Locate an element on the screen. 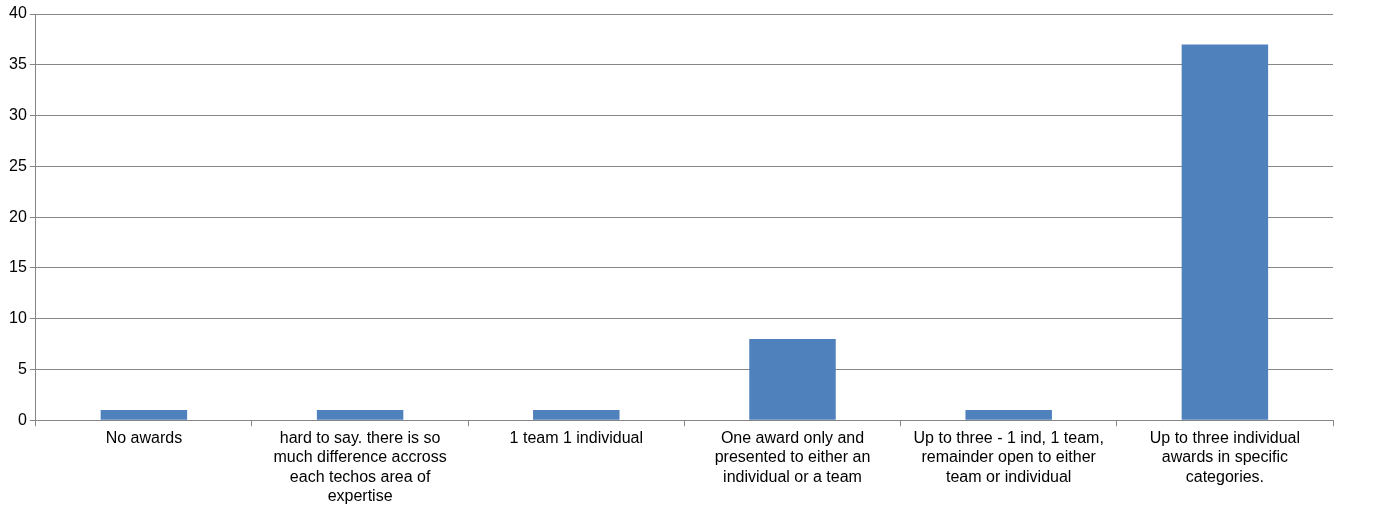  y-tick-label: 25 is located at coordinates (18, 165).